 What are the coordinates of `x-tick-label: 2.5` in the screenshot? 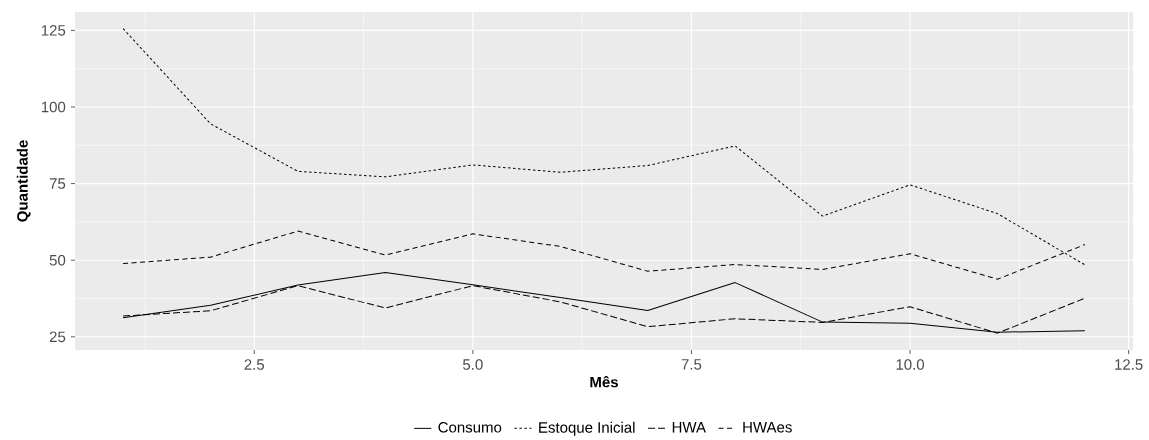 It's located at (254, 364).